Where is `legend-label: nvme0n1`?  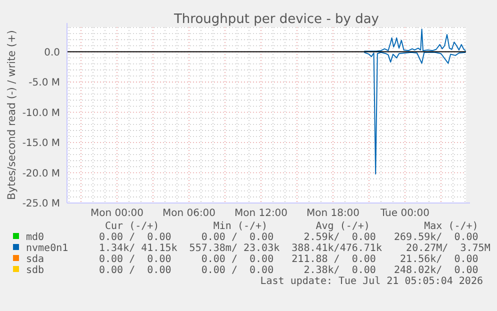
legend-label: nvme0n1 is located at coordinates (47, 248).